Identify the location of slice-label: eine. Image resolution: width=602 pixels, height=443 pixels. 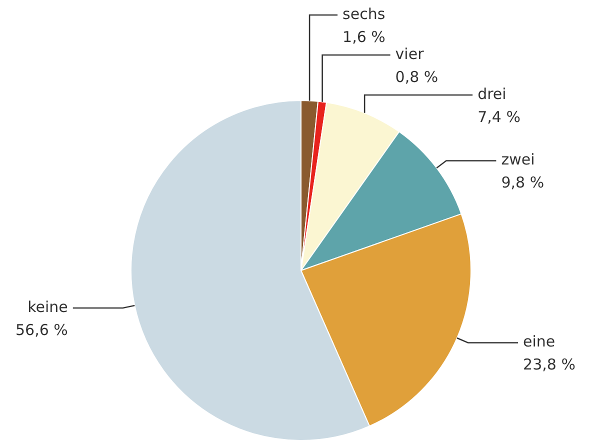
(539, 341).